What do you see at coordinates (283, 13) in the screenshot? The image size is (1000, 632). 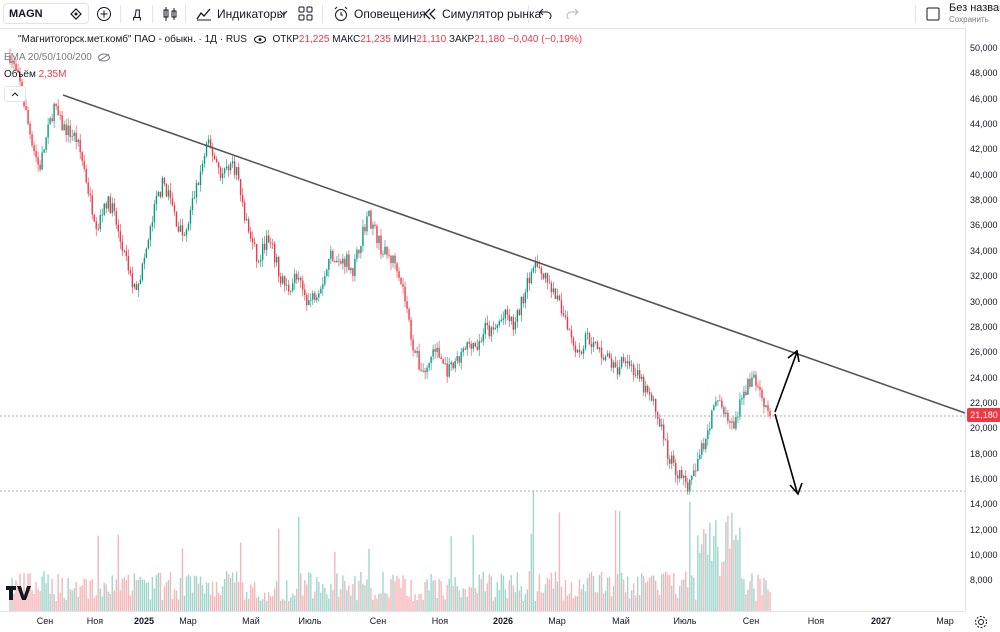 I see `chevron-down-icon` at bounding box center [283, 13].